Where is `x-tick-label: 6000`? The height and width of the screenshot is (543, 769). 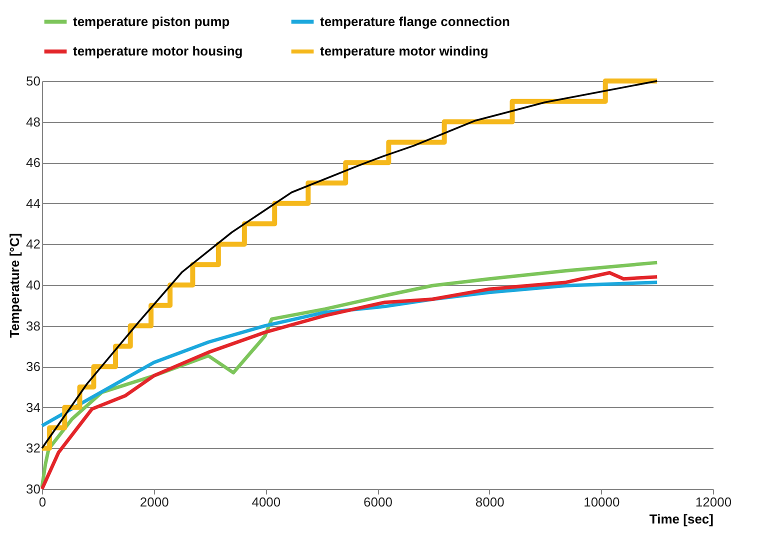 x-tick-label: 6000 is located at coordinates (378, 502).